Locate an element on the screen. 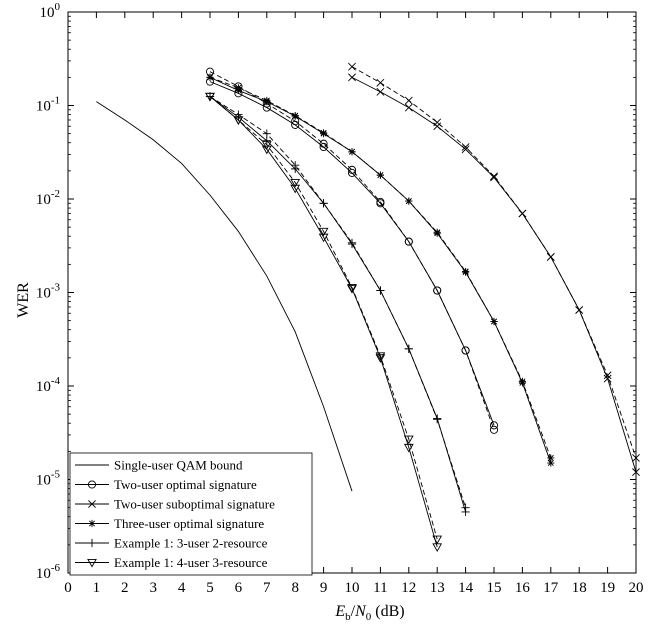 This screenshot has width=668, height=629. legend-box is located at coordinates (191, 514).